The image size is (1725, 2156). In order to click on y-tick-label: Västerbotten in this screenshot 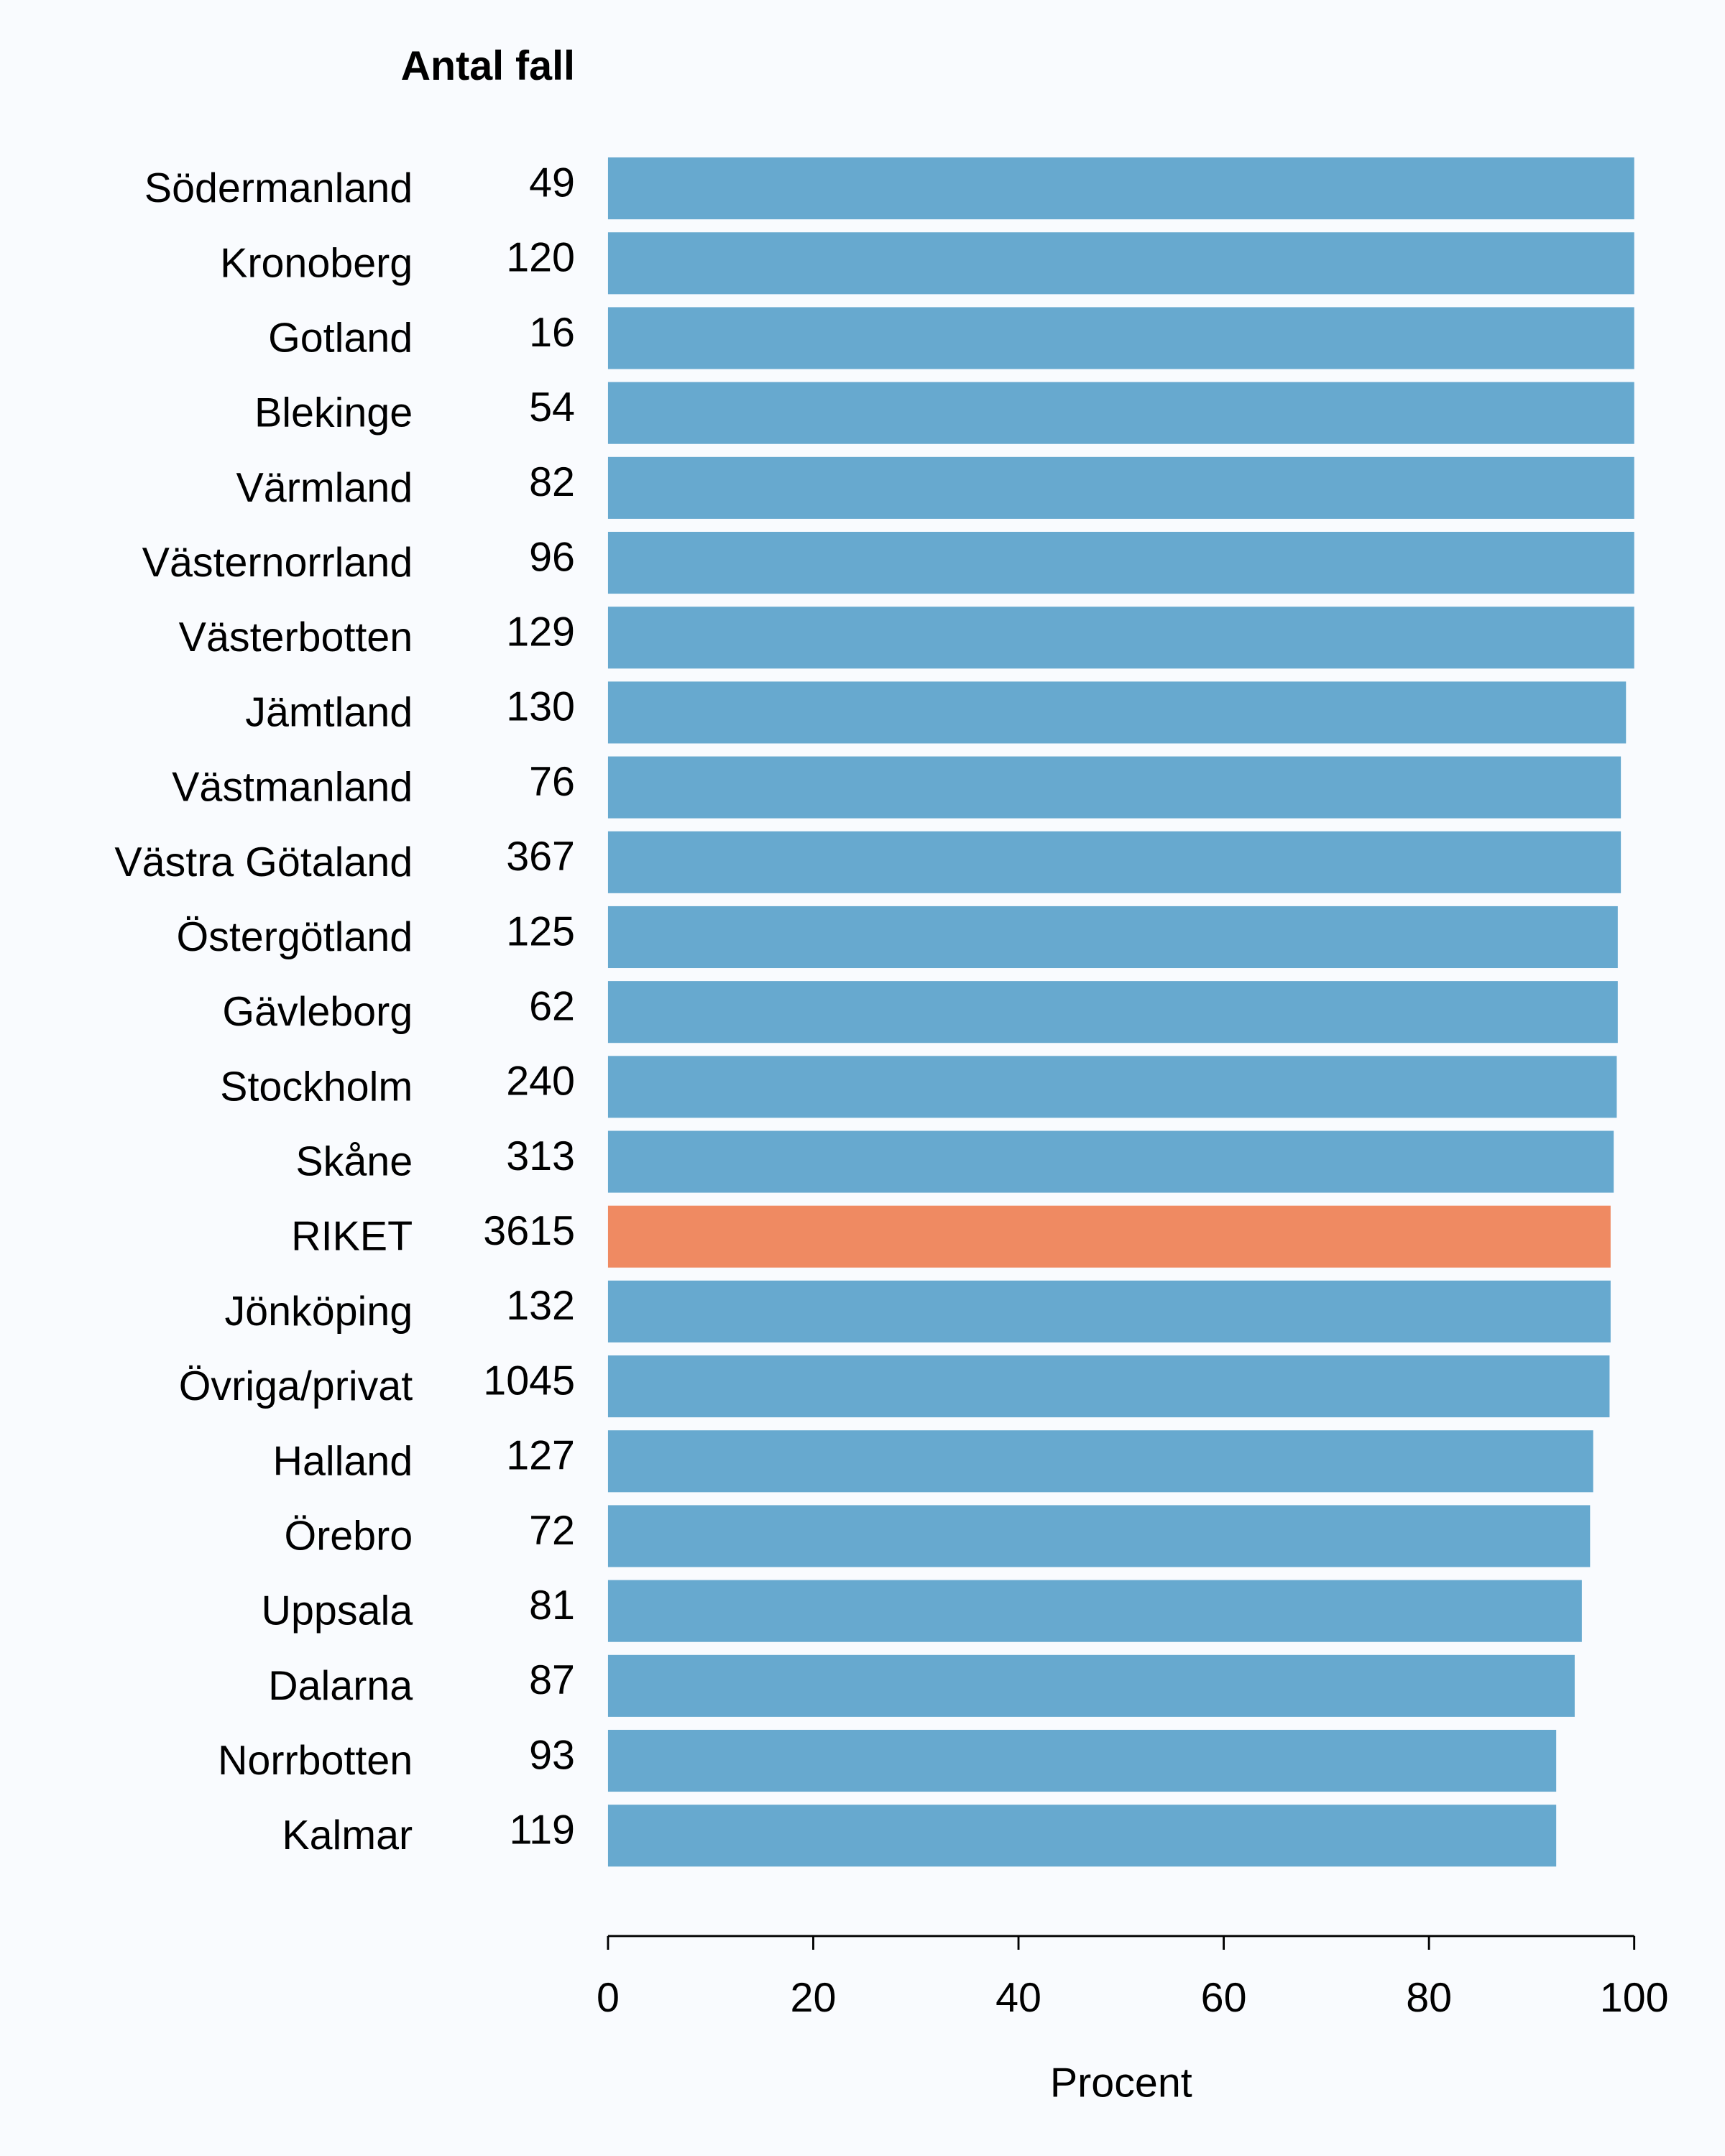, I will do `click(296, 637)`.